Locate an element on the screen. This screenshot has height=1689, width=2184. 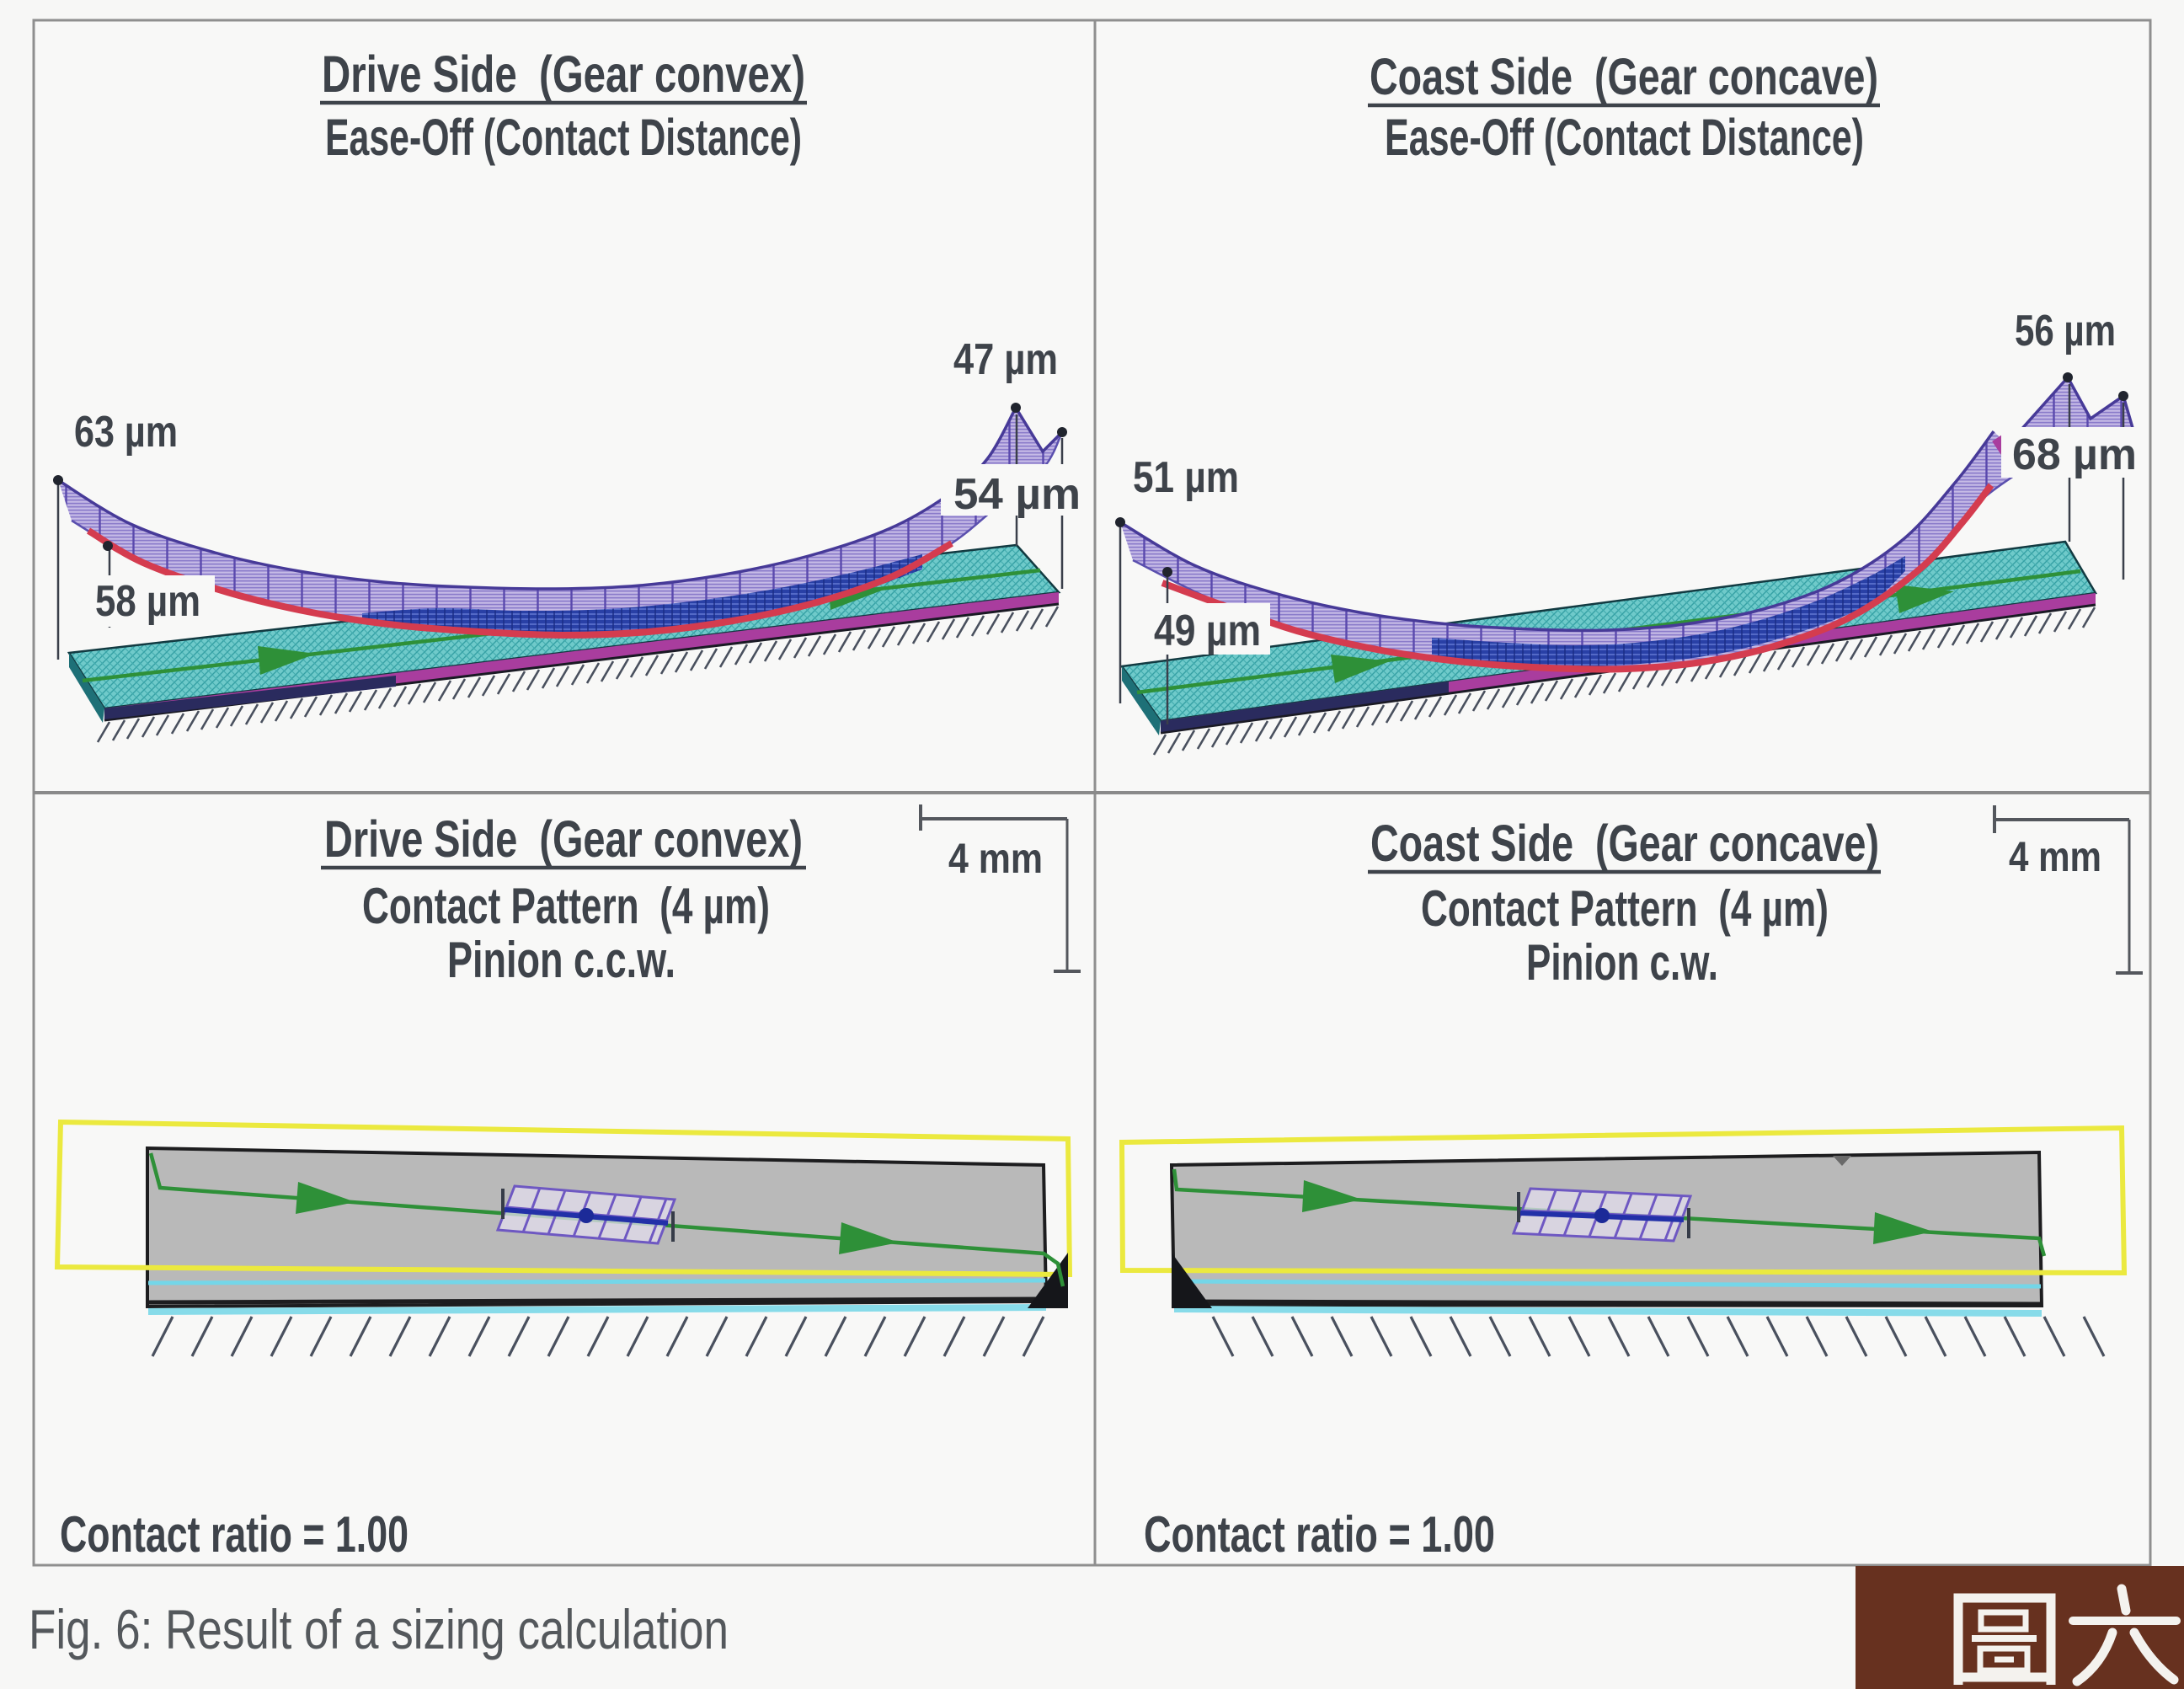
svg-text: 51 µm is located at coordinates (1186, 478).